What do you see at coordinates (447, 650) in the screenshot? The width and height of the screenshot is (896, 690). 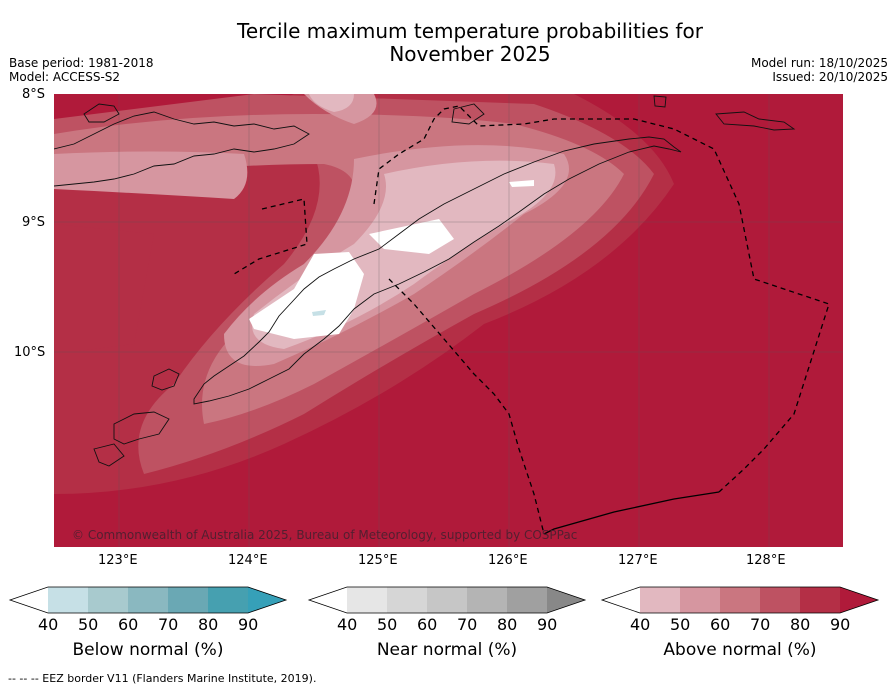 I see `near-normal-label: Near normal (%)` at bounding box center [447, 650].